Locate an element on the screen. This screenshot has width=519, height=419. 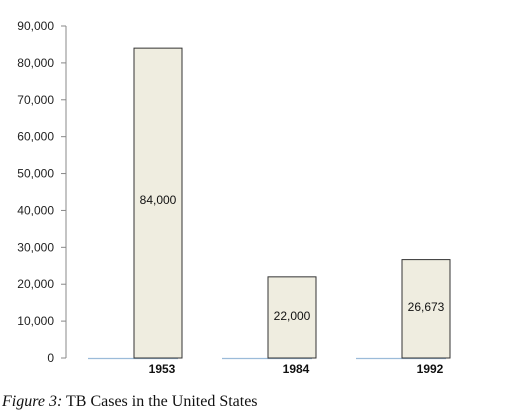
y-tick-label: 80,000 is located at coordinates (35, 63).